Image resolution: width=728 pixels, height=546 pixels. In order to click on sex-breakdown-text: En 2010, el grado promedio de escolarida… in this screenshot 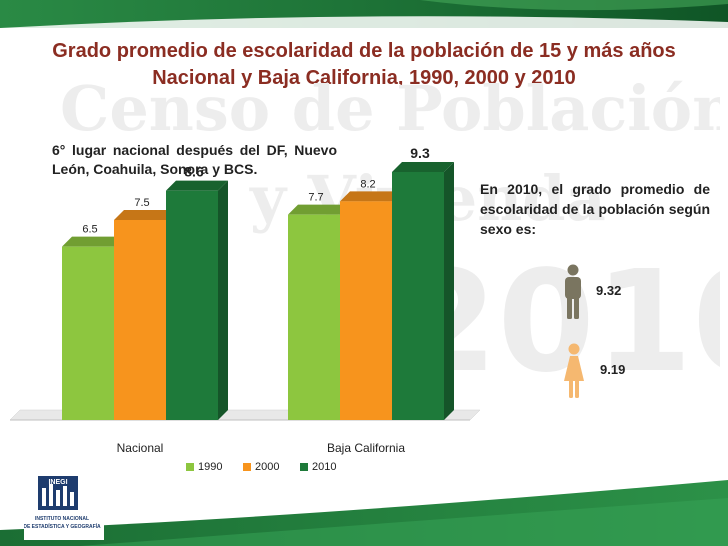, I will do `click(595, 209)`.